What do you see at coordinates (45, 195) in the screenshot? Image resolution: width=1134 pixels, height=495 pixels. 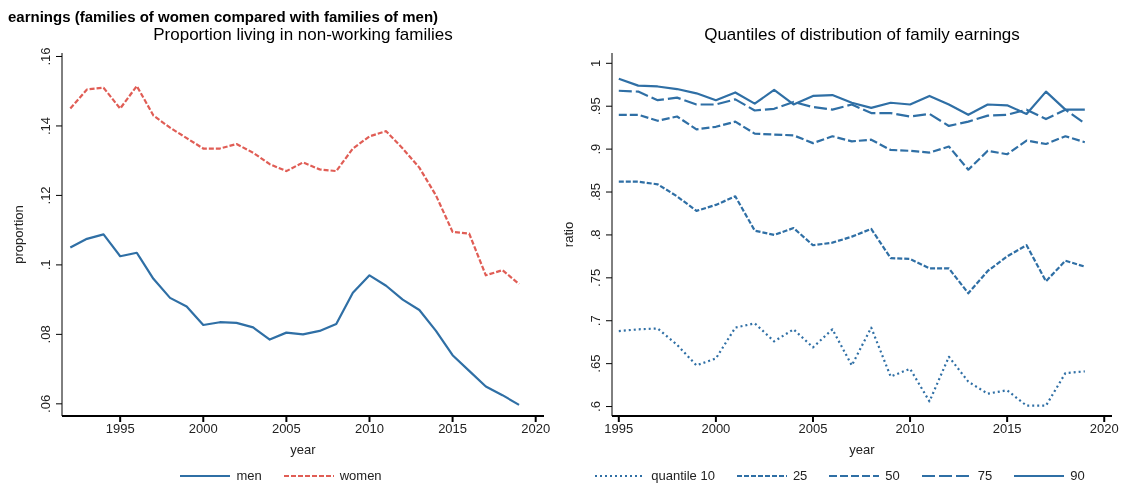 I see `y-tick-label: .12` at bounding box center [45, 195].